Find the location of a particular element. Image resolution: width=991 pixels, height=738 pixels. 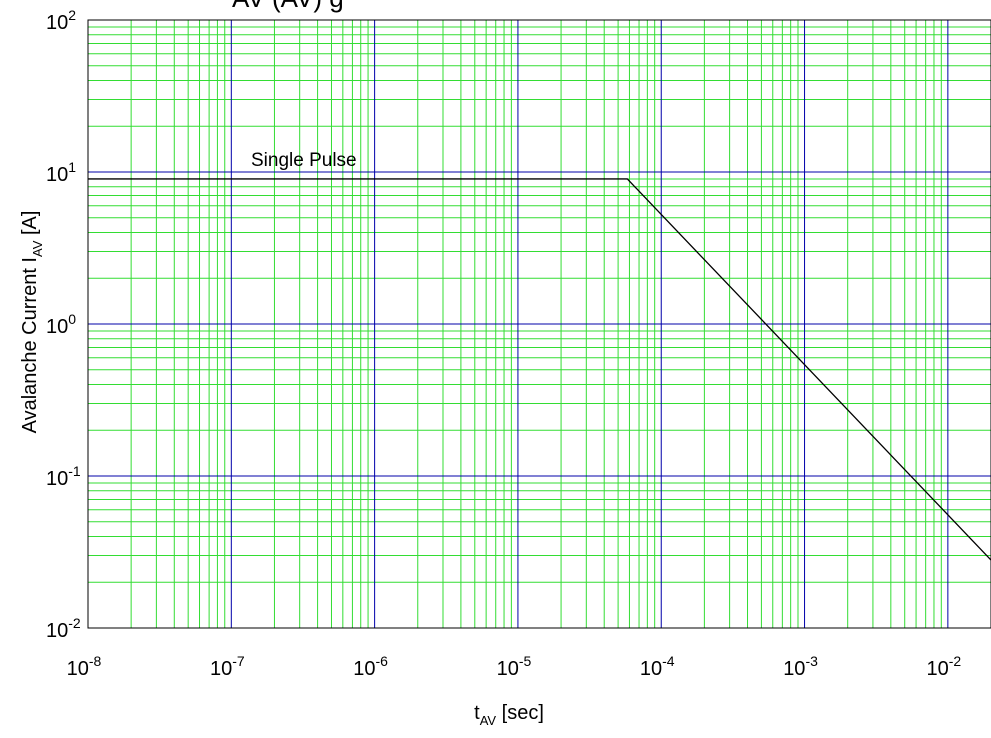

x-tick-label: 10⁻⁴ is located at coordinates (657, 666).